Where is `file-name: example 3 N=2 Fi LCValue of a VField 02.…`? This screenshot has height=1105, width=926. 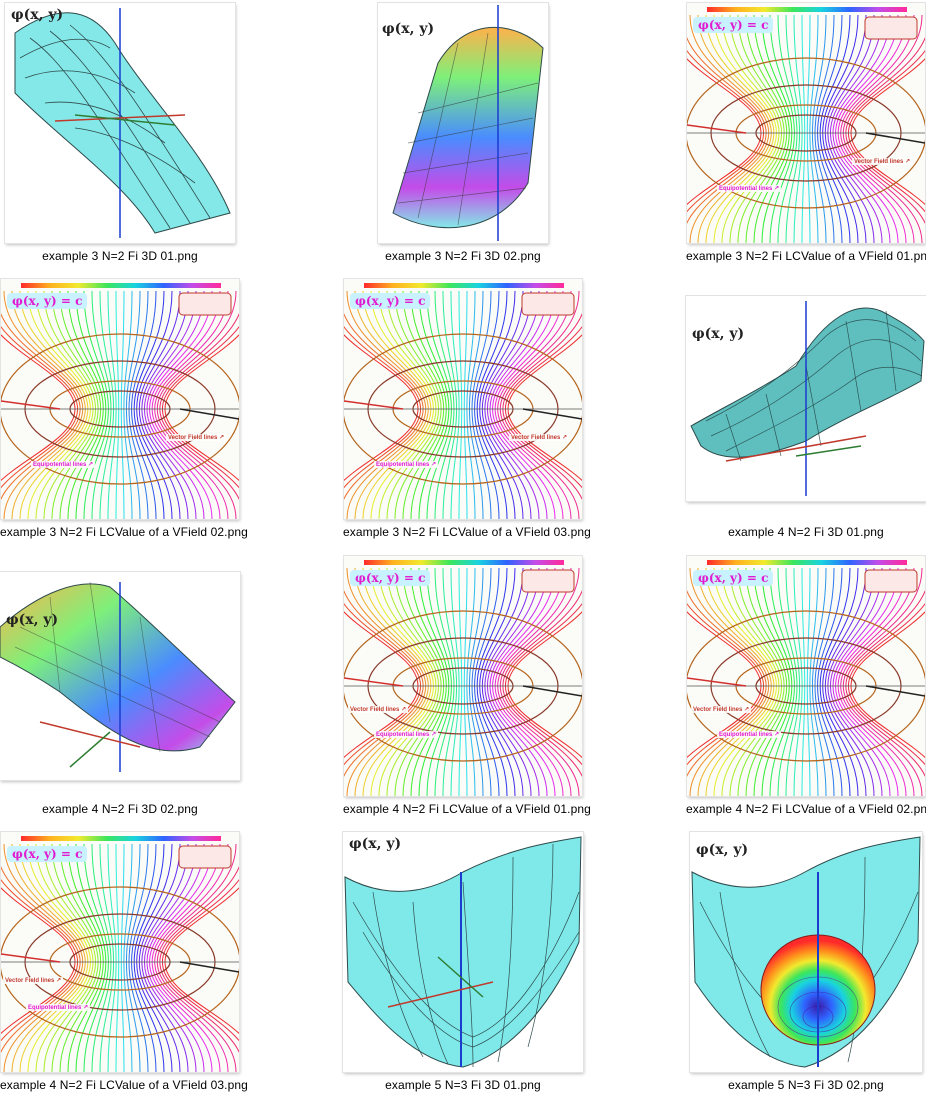 file-name: example 3 N=2 Fi LCValue of a VField 02.… is located at coordinates (124, 532).